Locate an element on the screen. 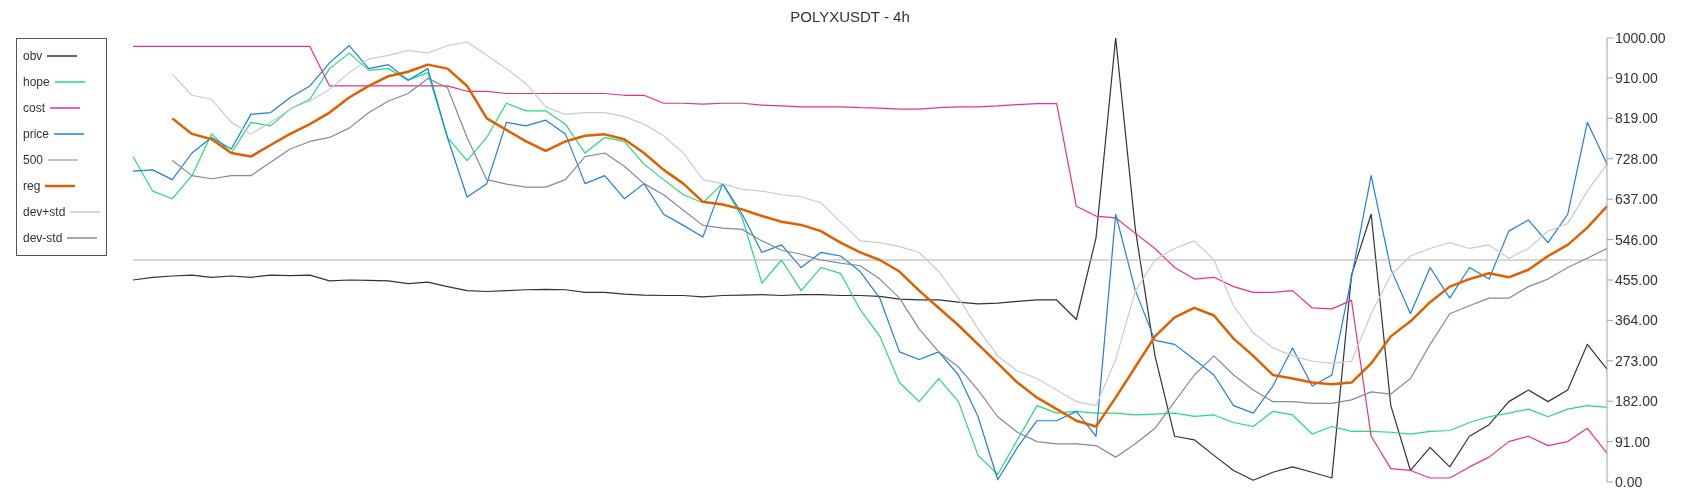 The width and height of the screenshot is (1700, 500). chart-title: POLYXUSDT - 4h is located at coordinates (850, 17).